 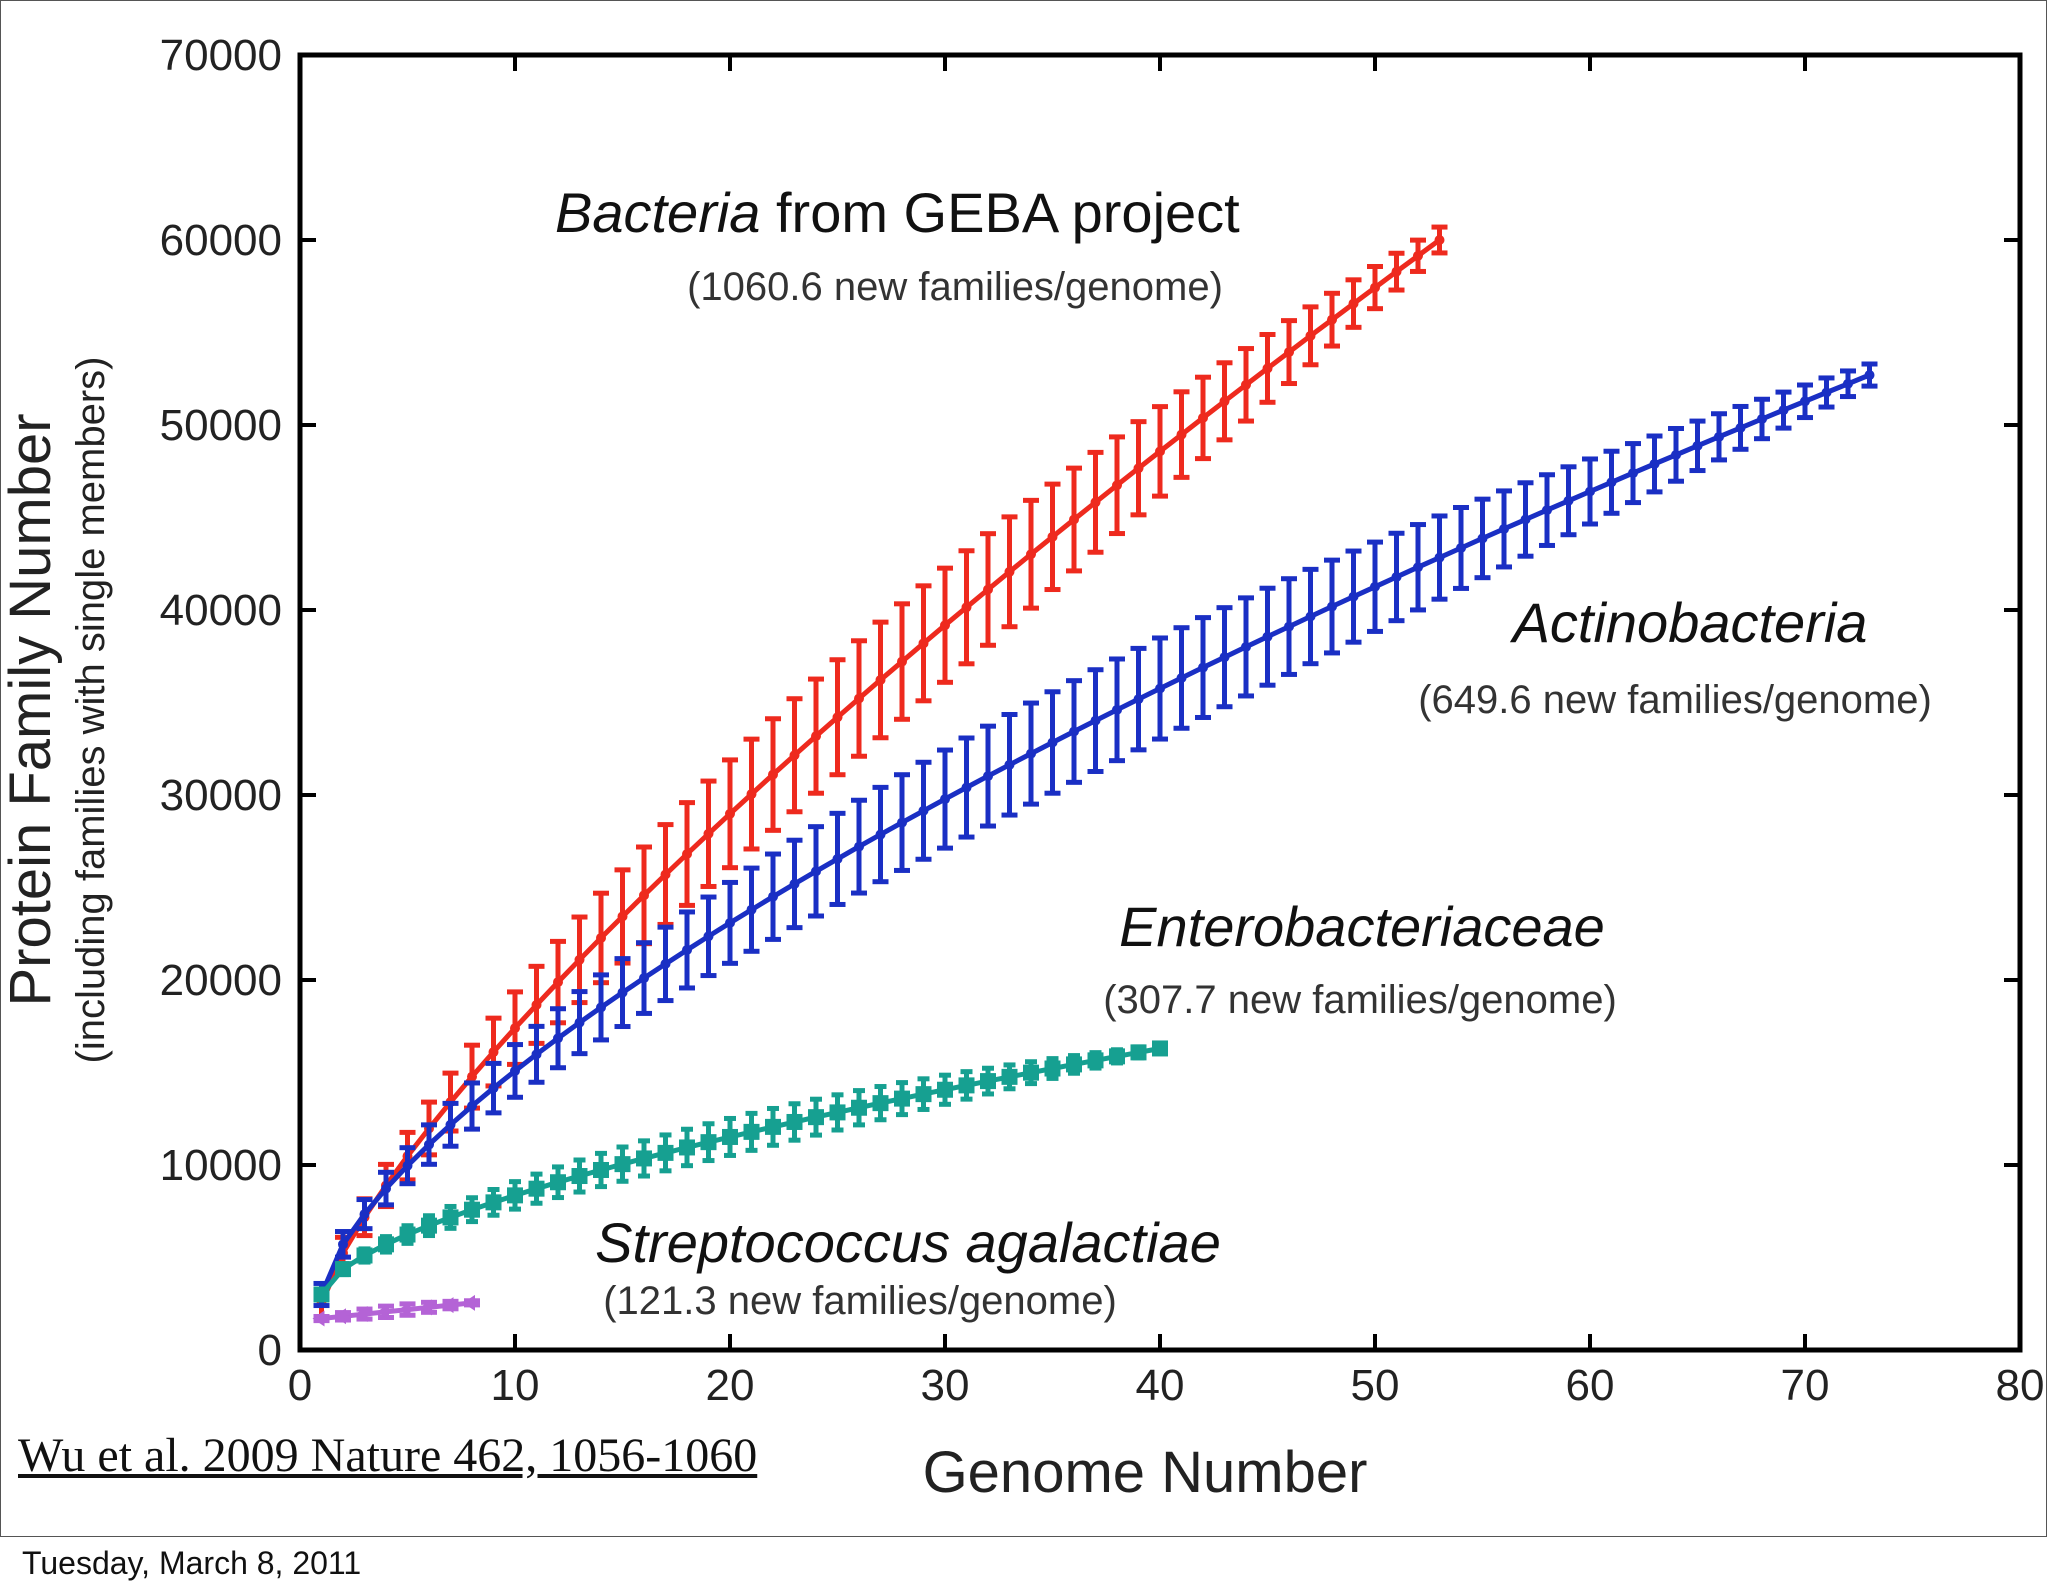 I want to click on y-tick-label: 0, so click(x=270, y=1350).